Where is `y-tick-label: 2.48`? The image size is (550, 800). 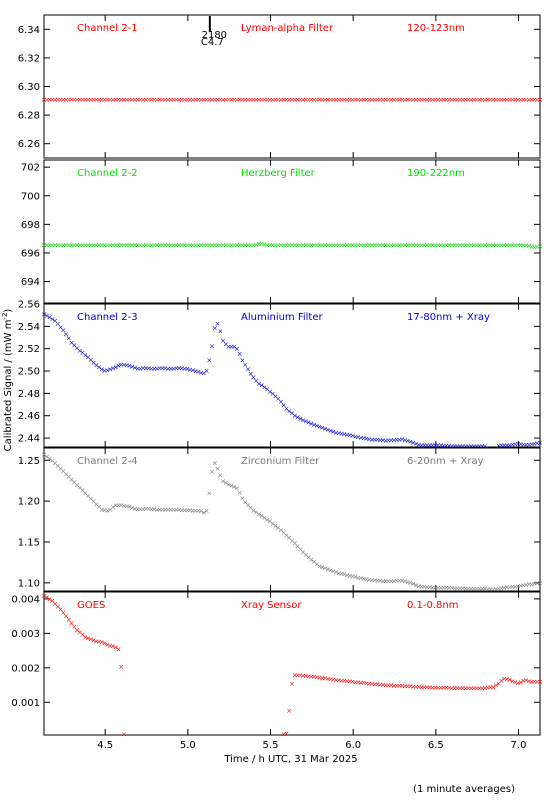
y-tick-label: 2.48 is located at coordinates (29, 394).